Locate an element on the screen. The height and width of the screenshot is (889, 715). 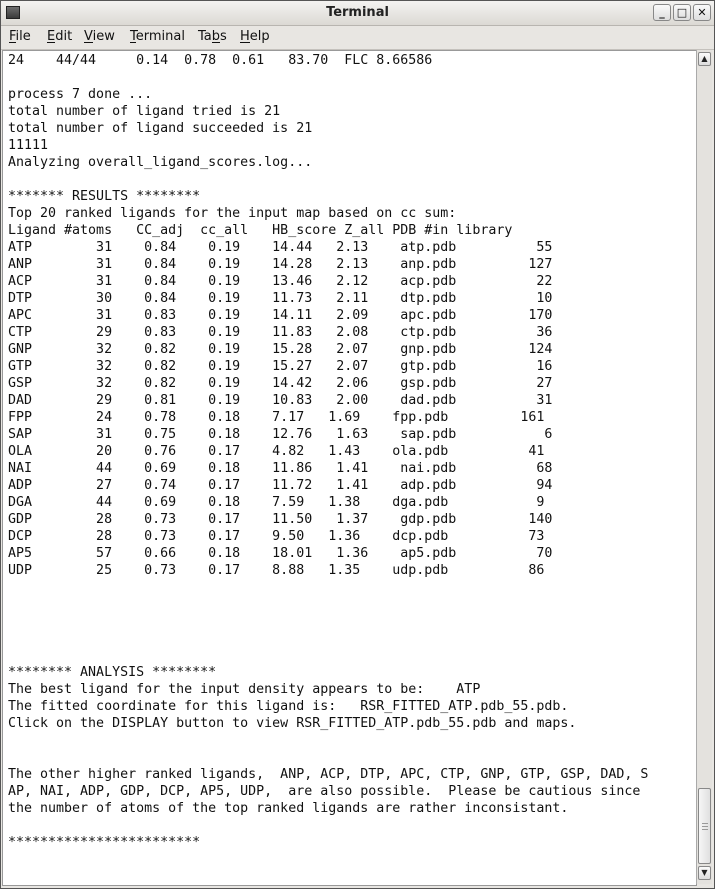
terminal-line: DAD 29 0.81 0.19 10.83 2.00 dad.pdb 31 is located at coordinates (280, 400).